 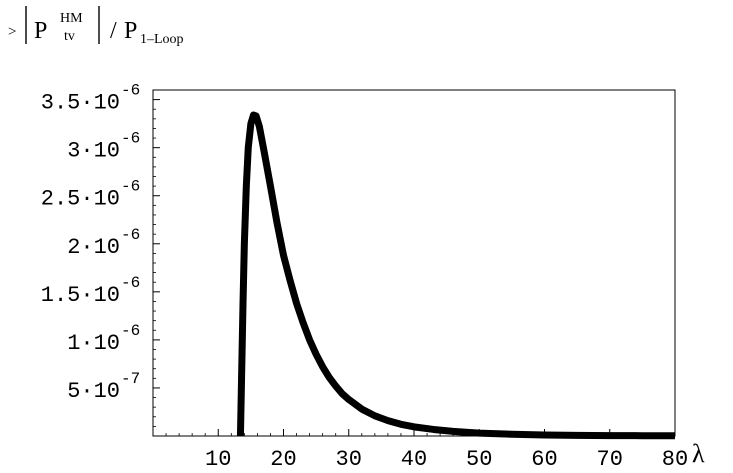 I want to click on x-axis: 10 20 30 40 50 60 70 80, so click(x=426, y=450).